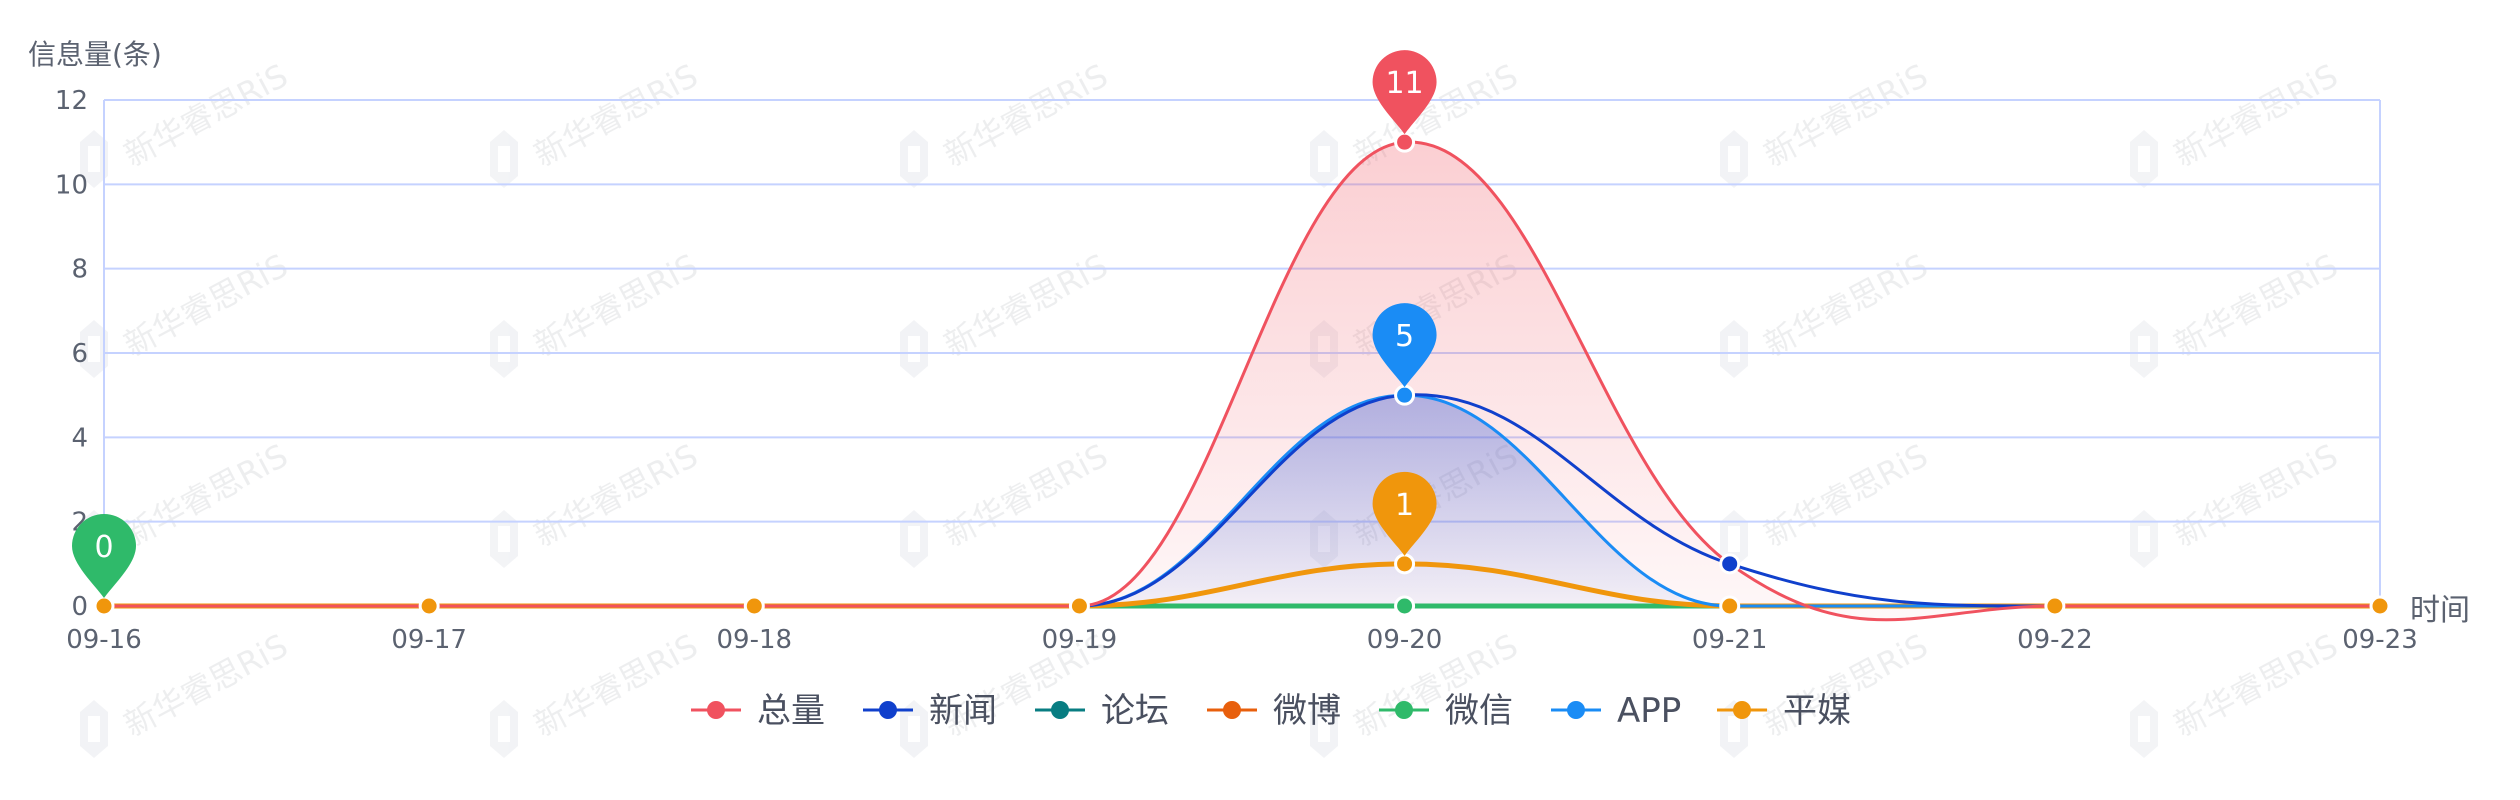 This screenshot has width=2520, height=800. I want to click on legend-item-news: 新闻, so click(930, 711).